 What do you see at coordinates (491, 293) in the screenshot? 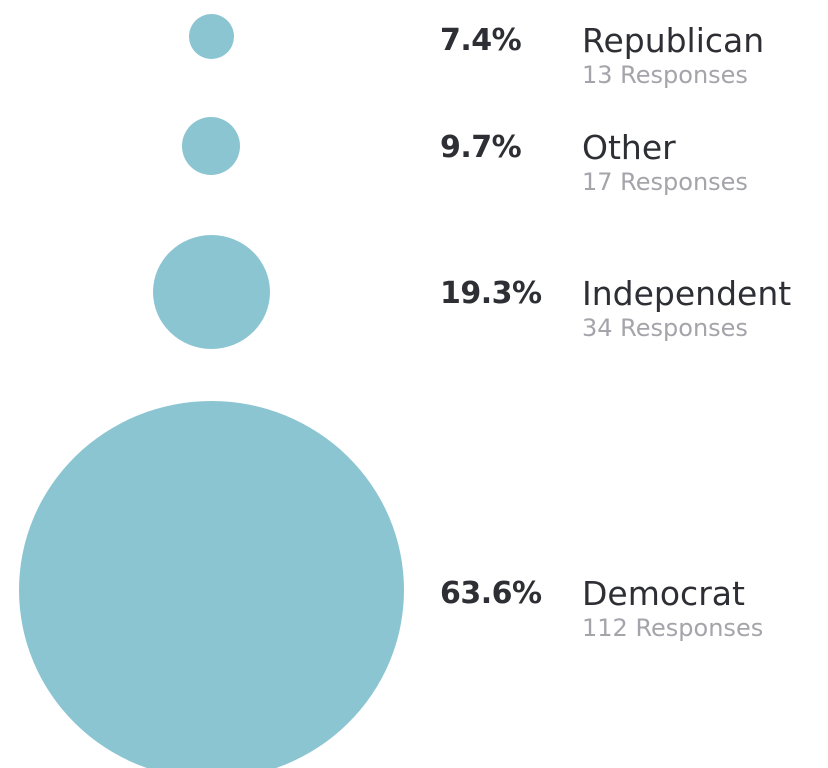
I see `percent-label: 19.3%` at bounding box center [491, 293].